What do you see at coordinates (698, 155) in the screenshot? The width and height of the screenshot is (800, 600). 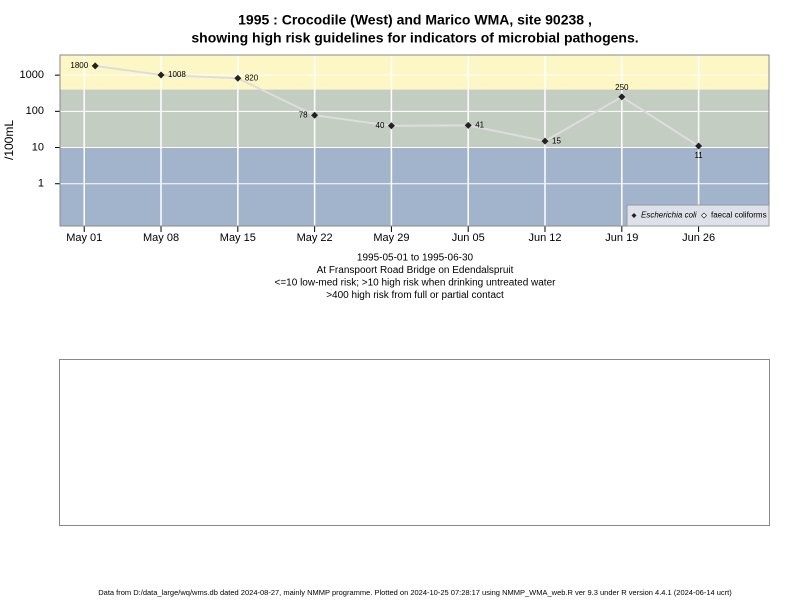 I see `data-label: 11` at bounding box center [698, 155].